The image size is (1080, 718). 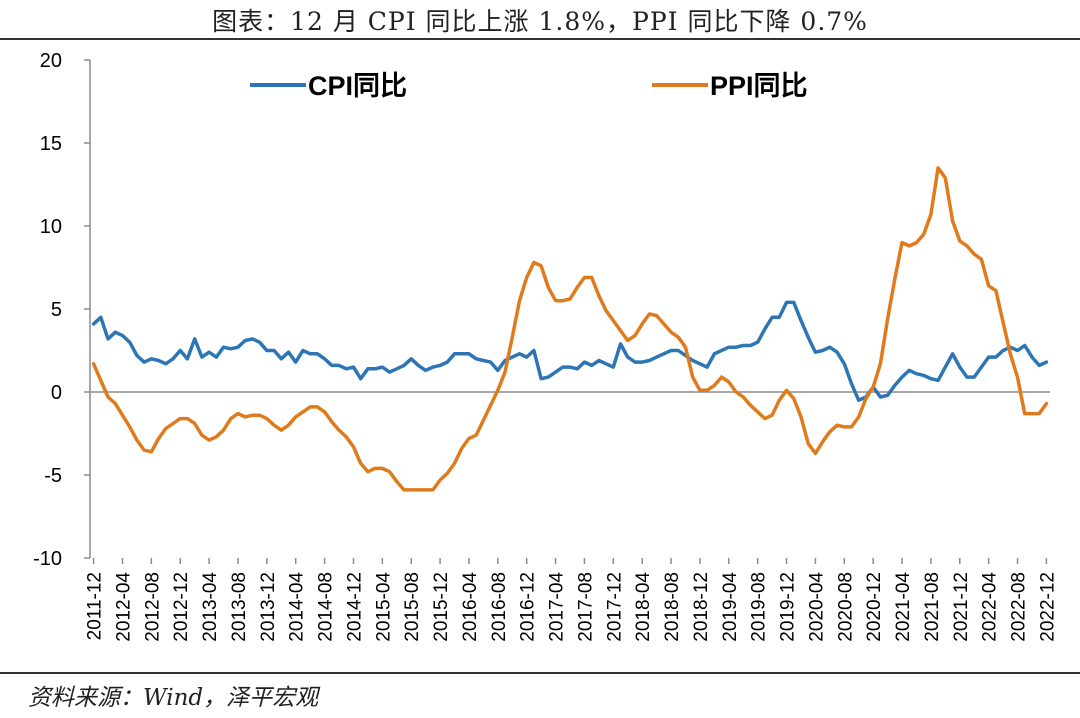 What do you see at coordinates (540, 673) in the screenshot?
I see `bottom-rule` at bounding box center [540, 673].